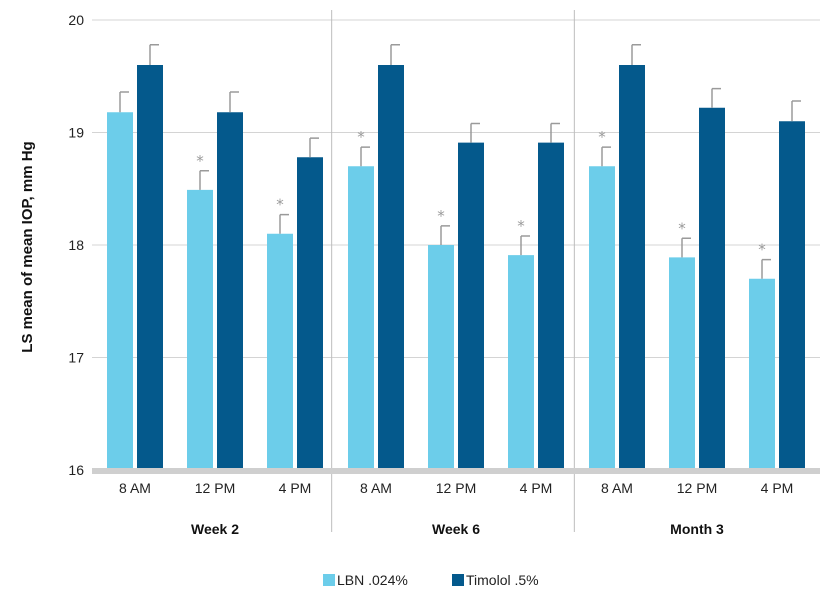 This screenshot has height=592, width=820. Describe the element at coordinates (456, 529) in the screenshot. I see `group-label: Week 6` at that location.